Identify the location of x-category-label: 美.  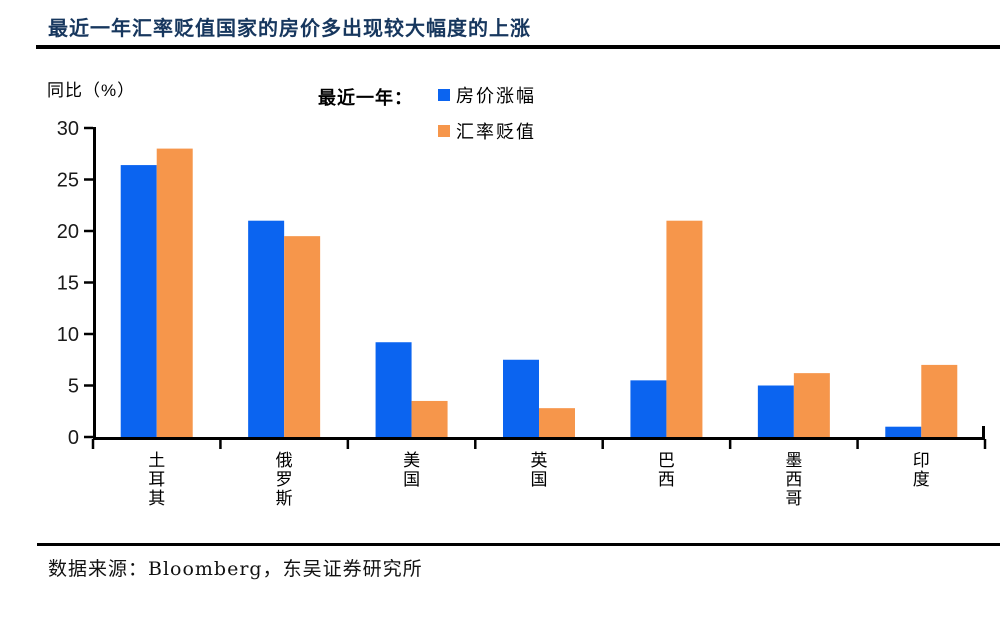
(411, 461).